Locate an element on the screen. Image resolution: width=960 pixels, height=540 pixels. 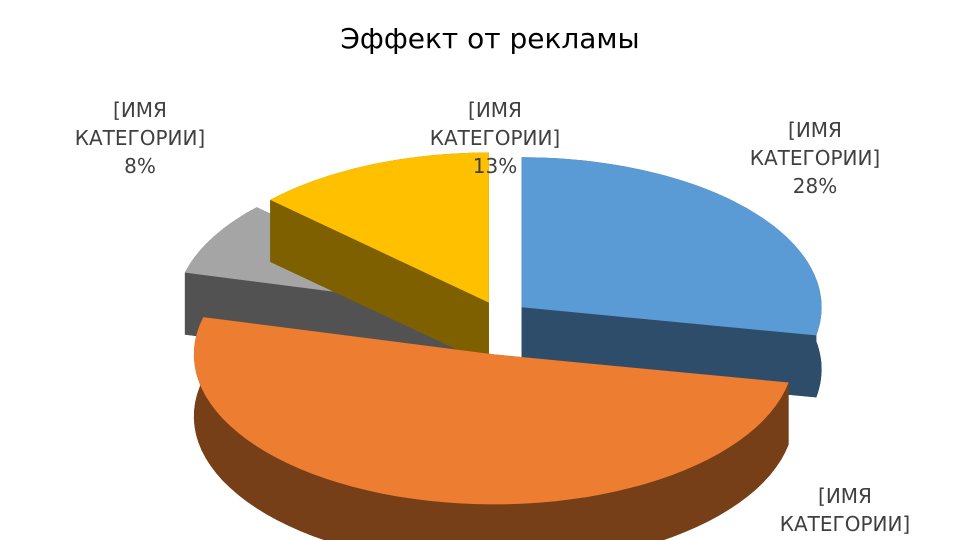
data-label: 8% is located at coordinates (140, 166).